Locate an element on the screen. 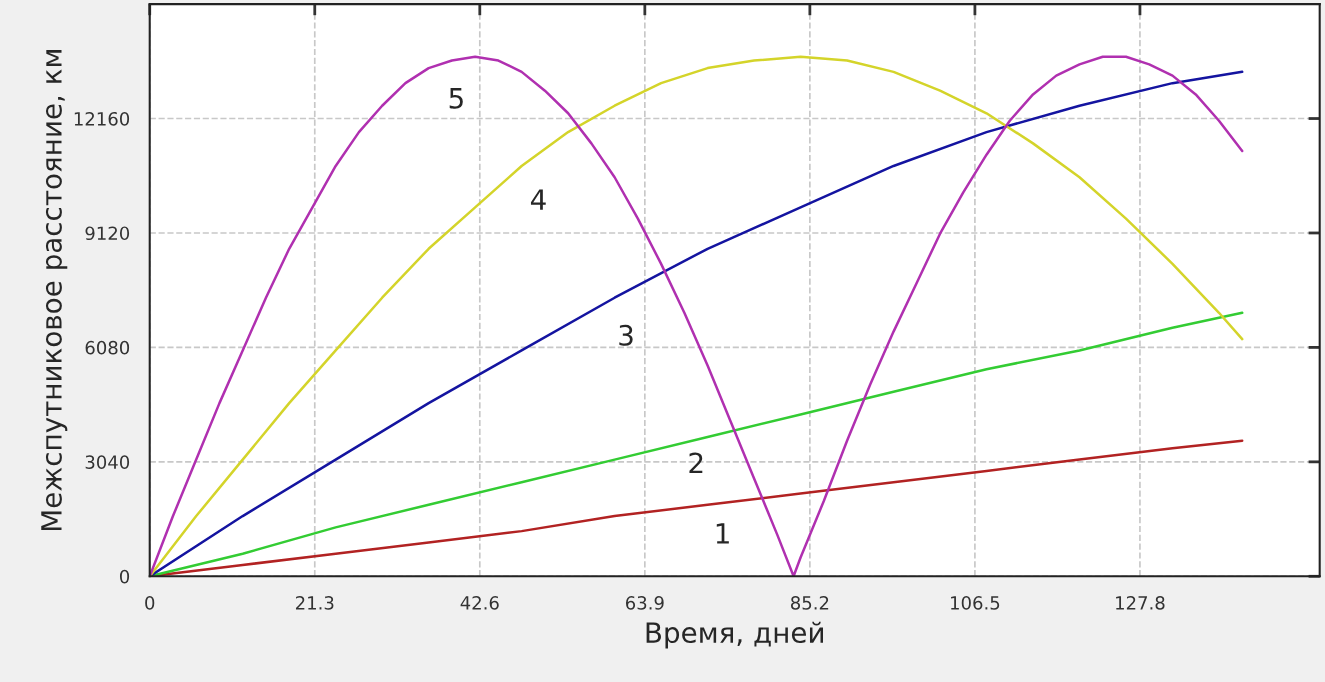 The height and width of the screenshot is (682, 1325). x-tick-label: 42.6 is located at coordinates (479, 603).